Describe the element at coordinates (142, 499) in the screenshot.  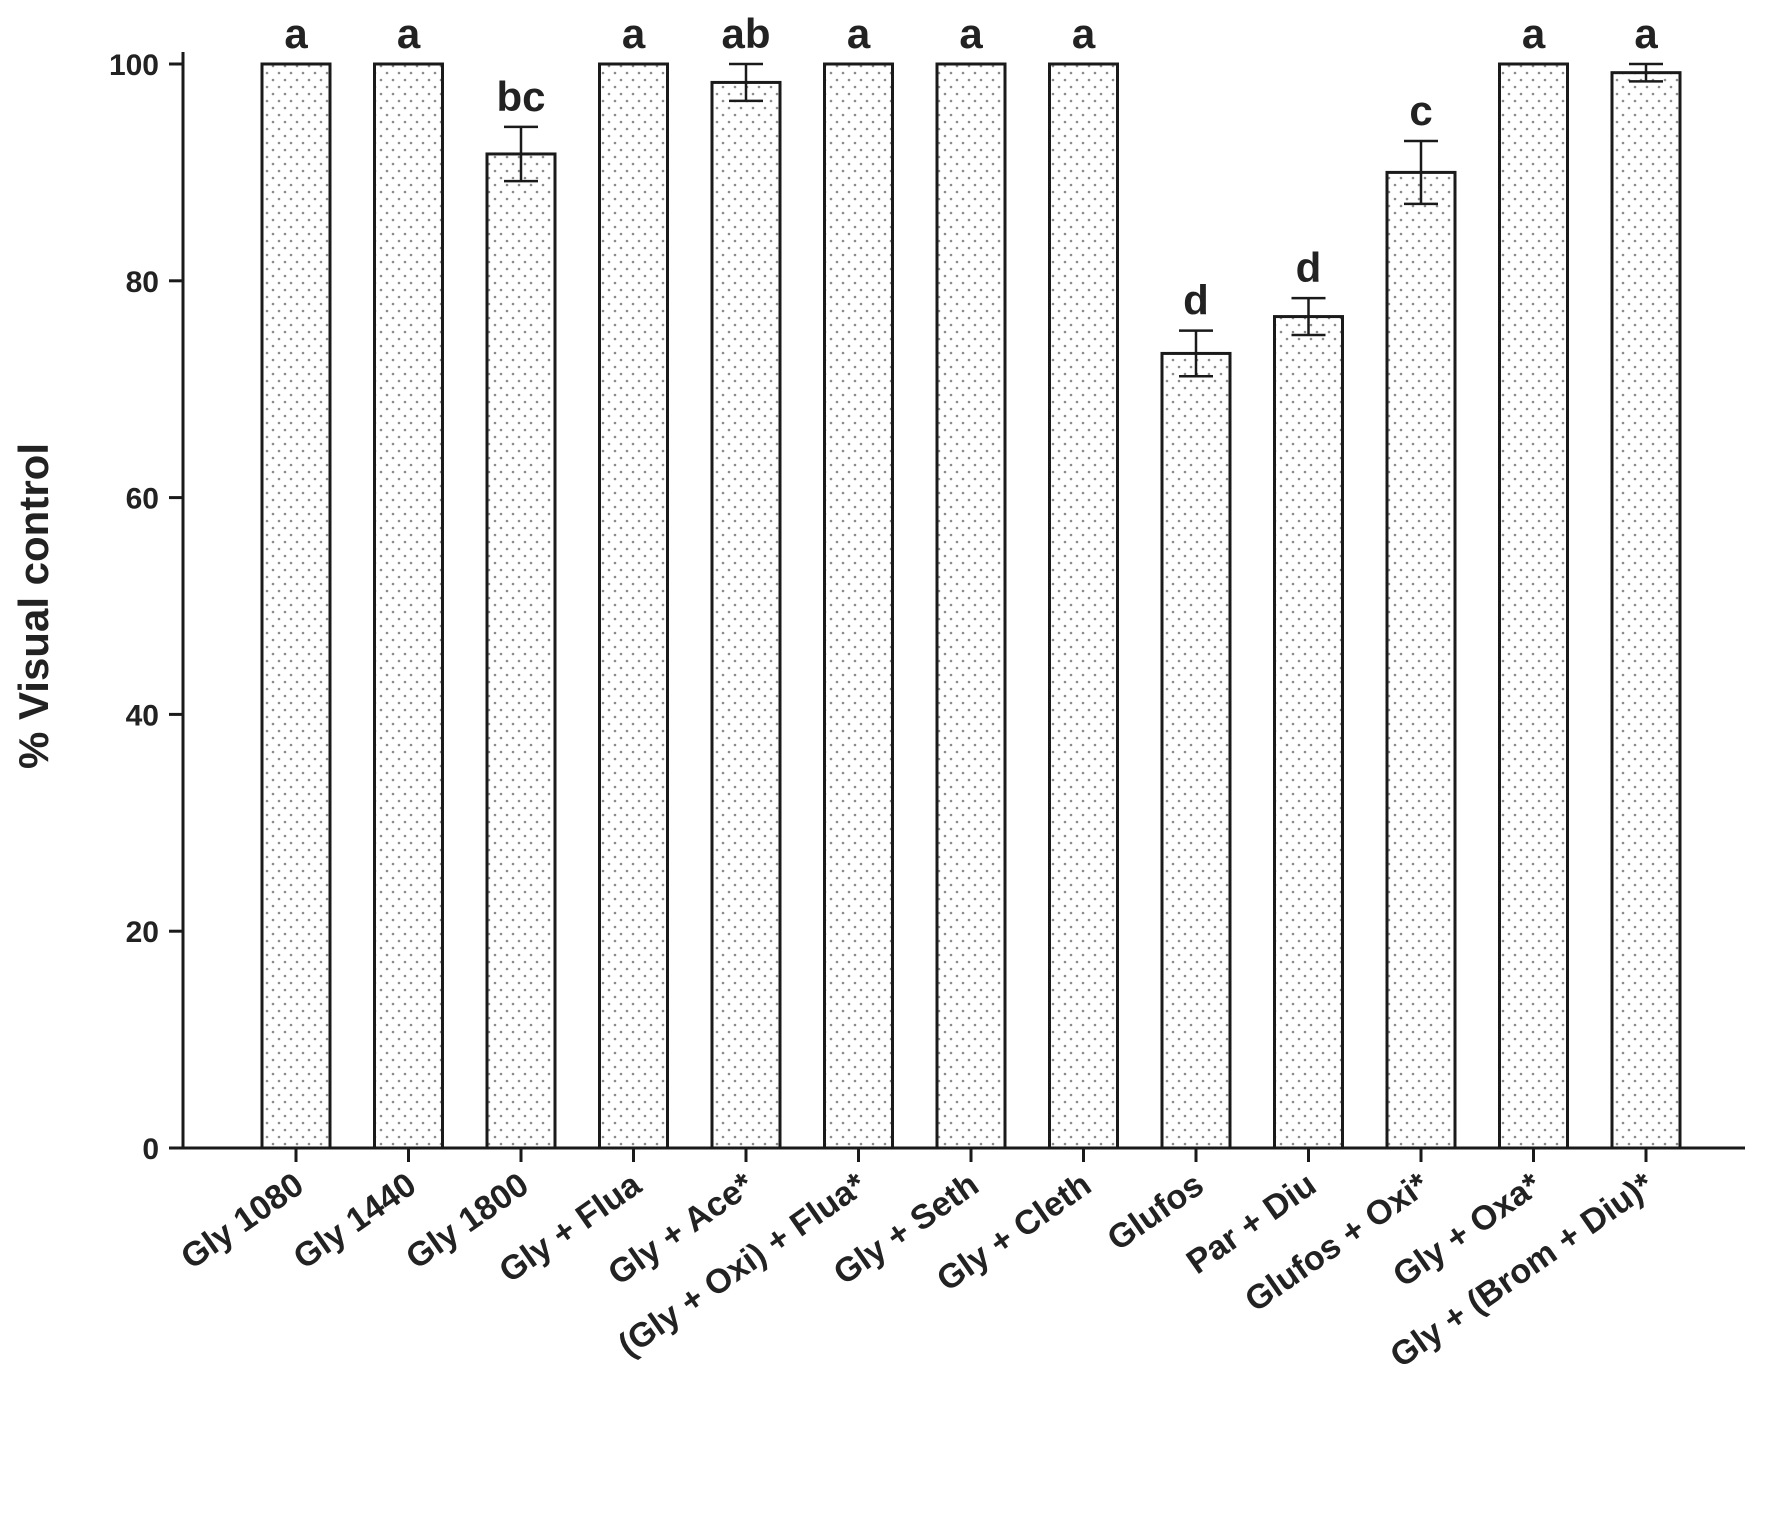
I see `y-tick-label: 60` at that location.